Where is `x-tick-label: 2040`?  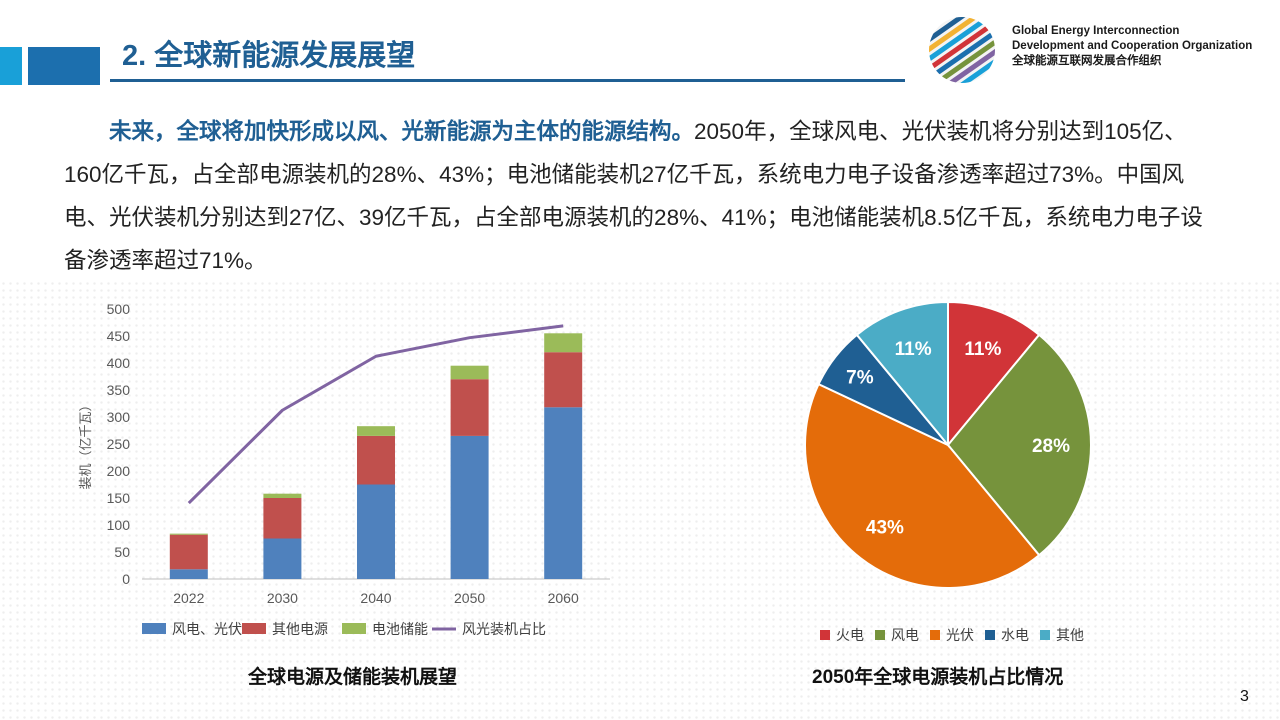 x-tick-label: 2040 is located at coordinates (375, 598).